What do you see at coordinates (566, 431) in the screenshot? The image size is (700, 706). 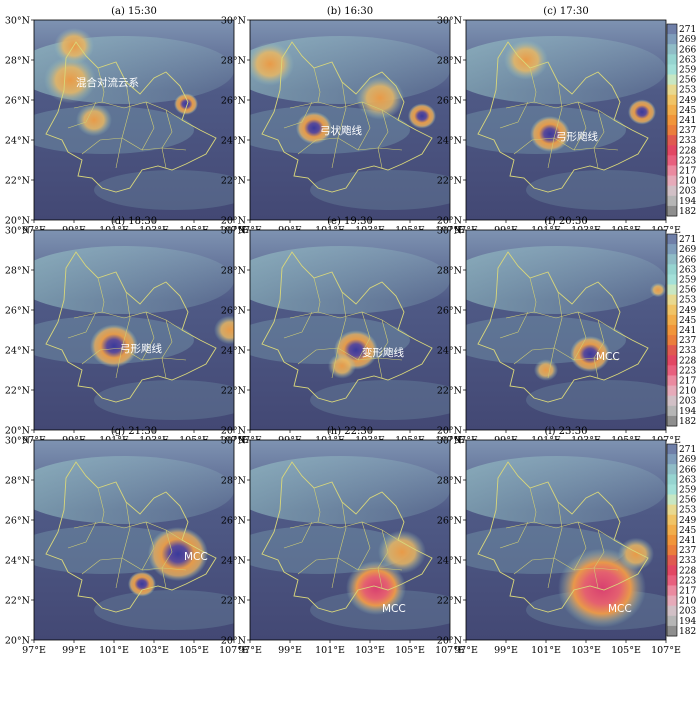 I see `panel-title: (i) 23:30` at bounding box center [566, 431].